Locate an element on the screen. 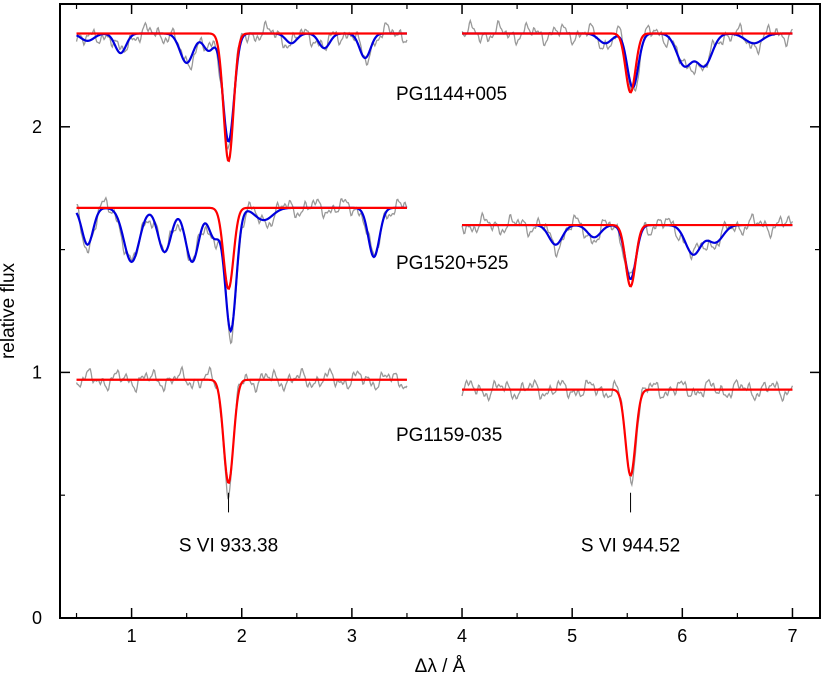 The width and height of the screenshot is (831, 680). y-tick-label: 0 is located at coordinates (37, 618).